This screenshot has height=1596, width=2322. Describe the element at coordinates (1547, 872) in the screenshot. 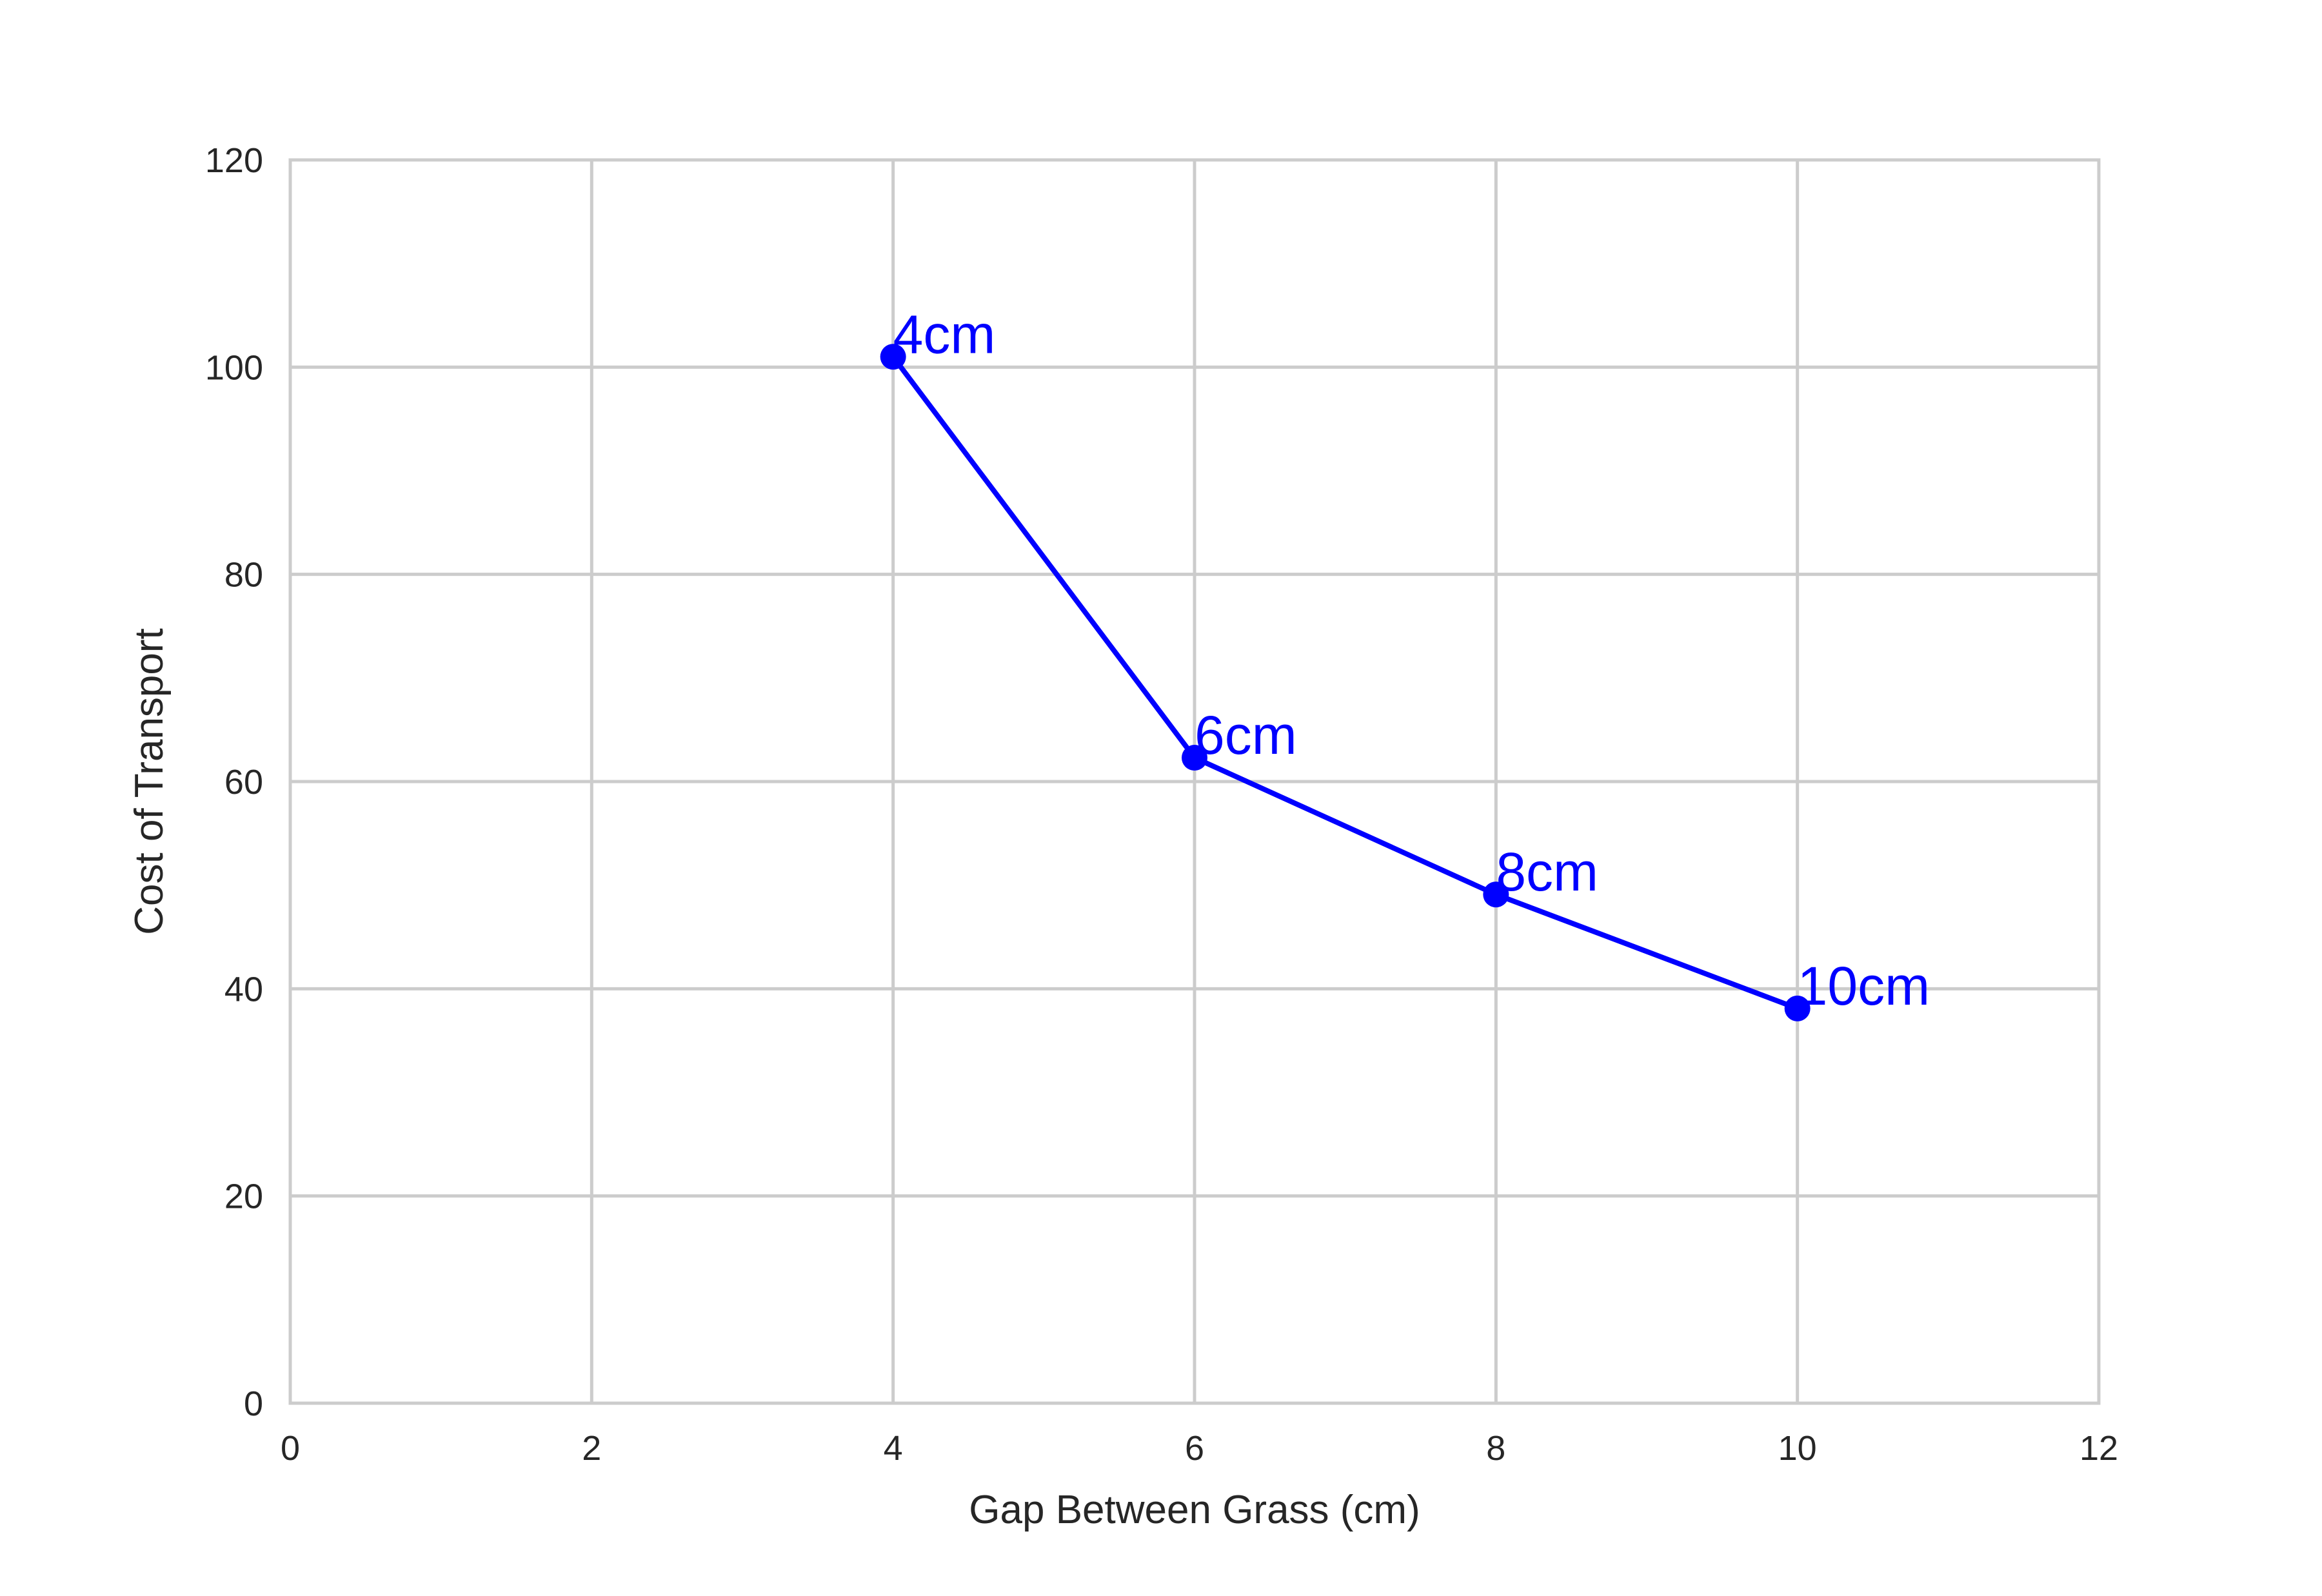

I see `data-point-label: 8cm` at that location.